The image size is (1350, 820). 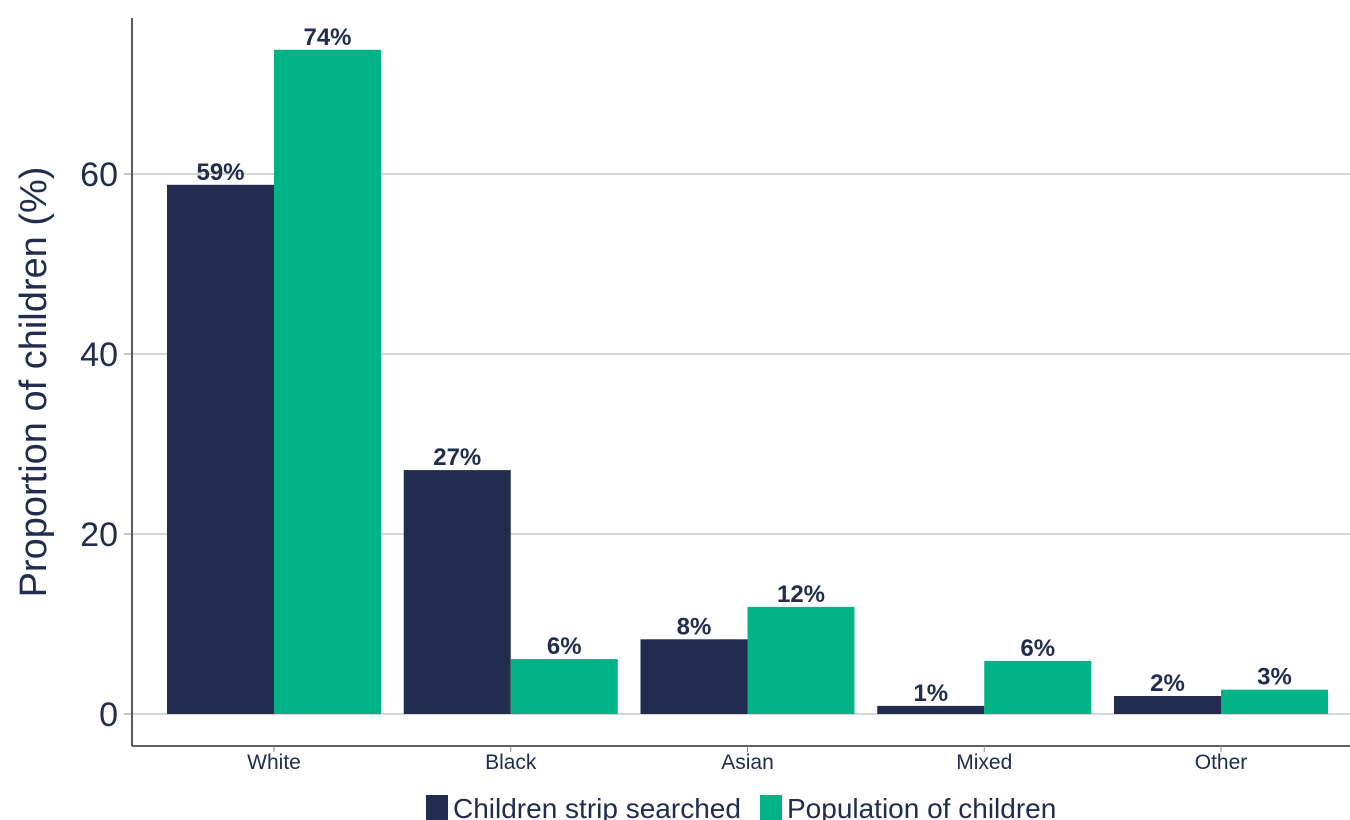 I want to click on y-tick-label: 20, so click(x=99, y=535).